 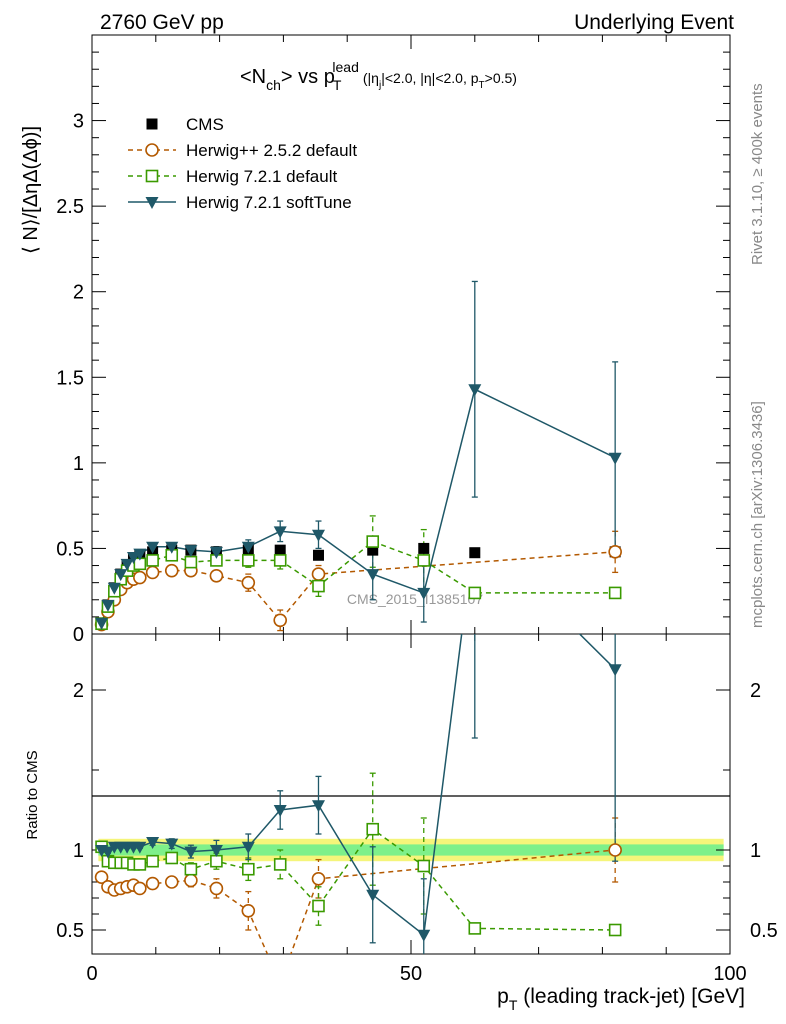 What do you see at coordinates (411, 850) in the screenshot?
I see `ratio-band-inner` at bounding box center [411, 850].